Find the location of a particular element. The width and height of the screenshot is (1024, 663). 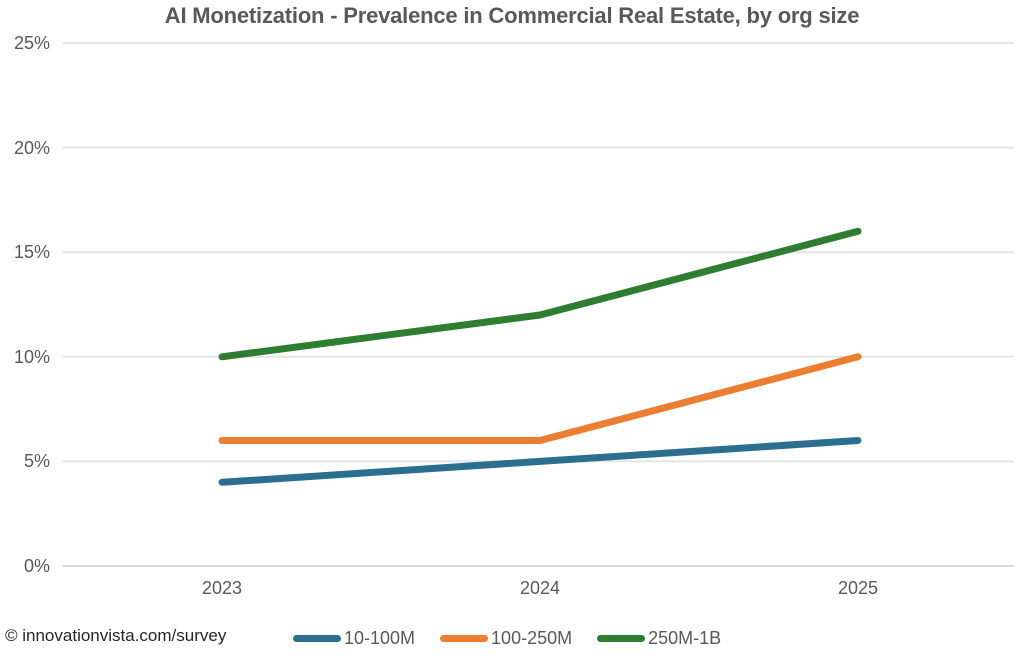

source-attribution: © innovationvista.com/survey is located at coordinates (116, 635).